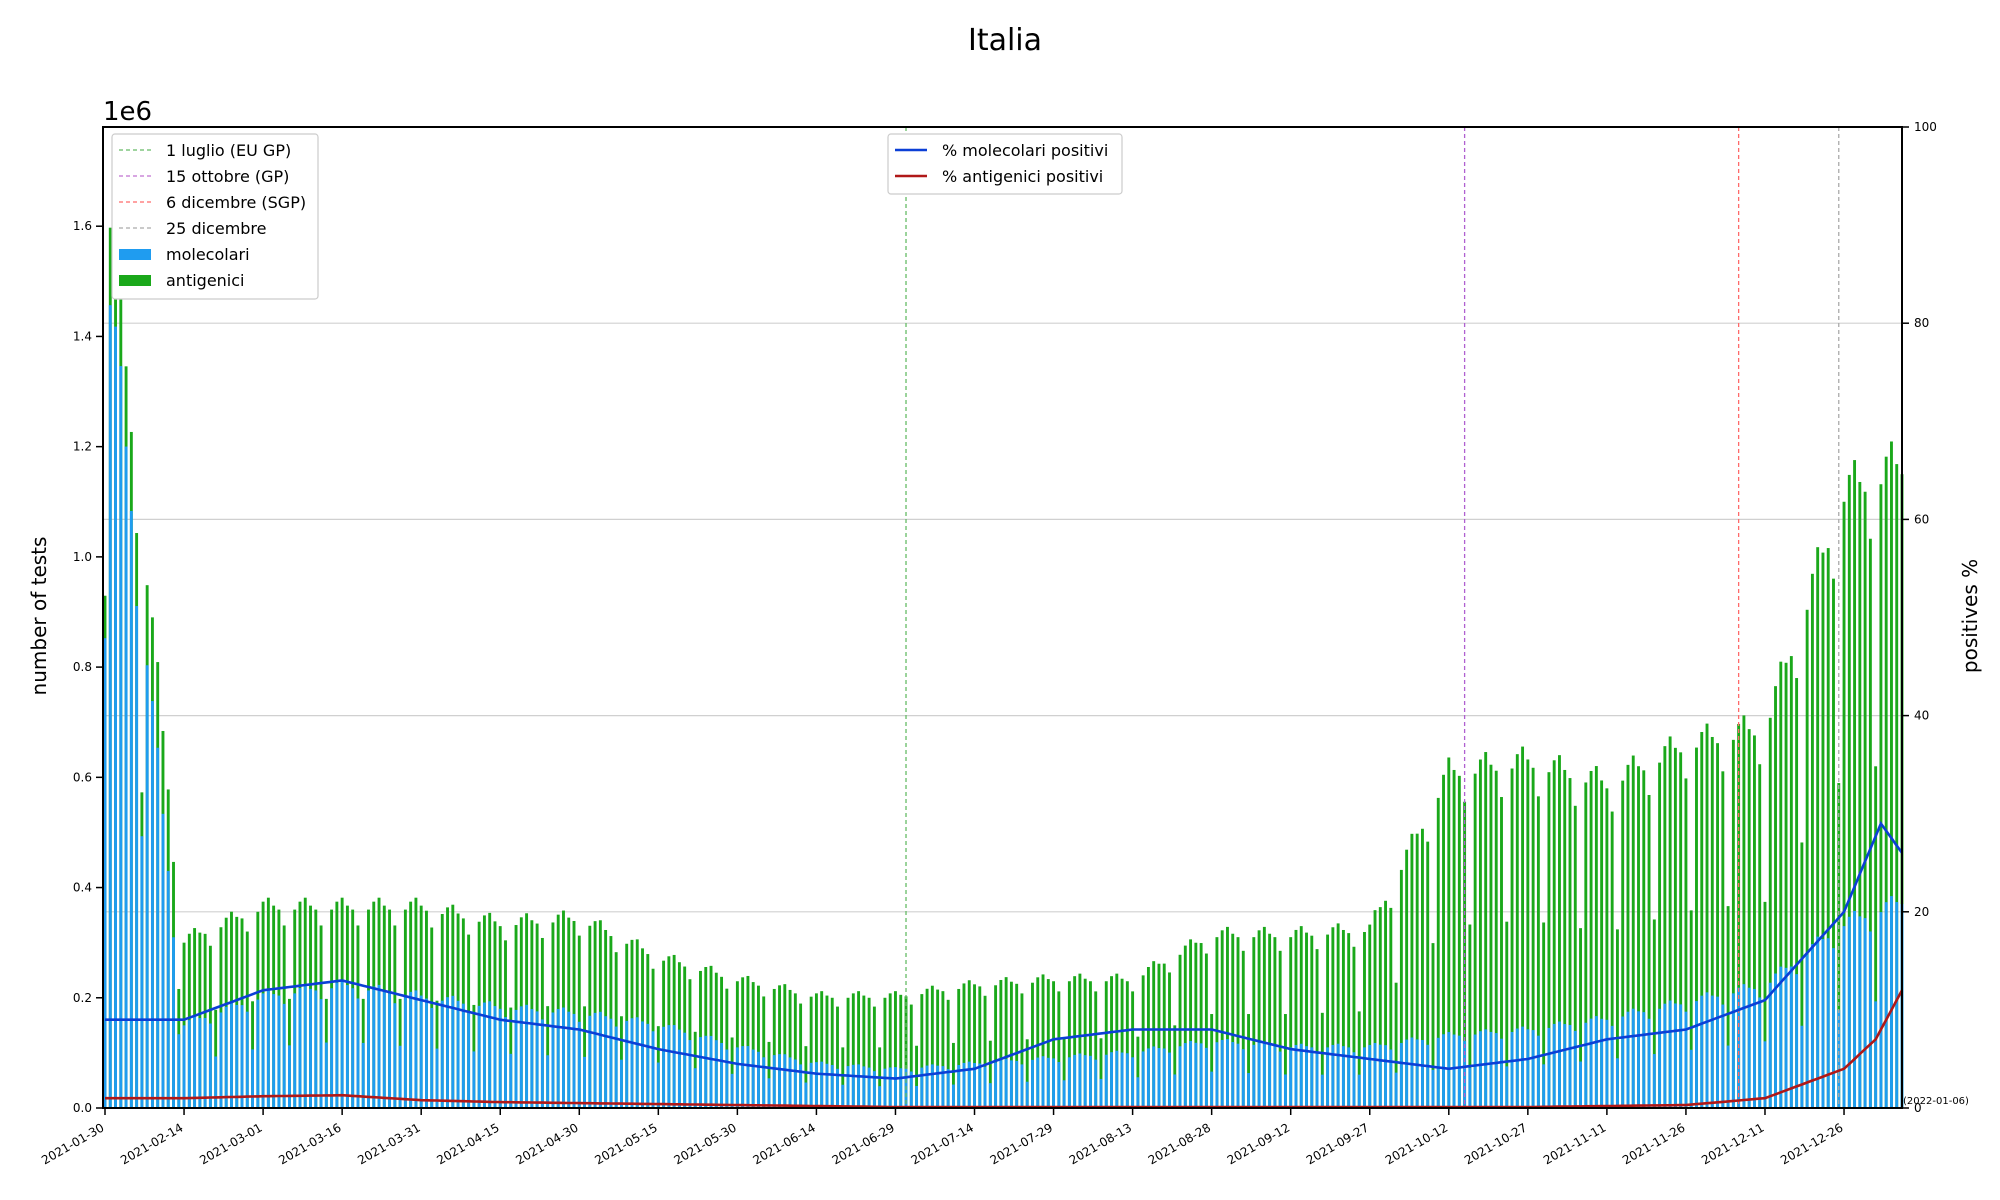 This screenshot has width=2000, height=1200. Describe the element at coordinates (82, 447) in the screenshot. I see `y-left-tick-label: 1.2` at that location.